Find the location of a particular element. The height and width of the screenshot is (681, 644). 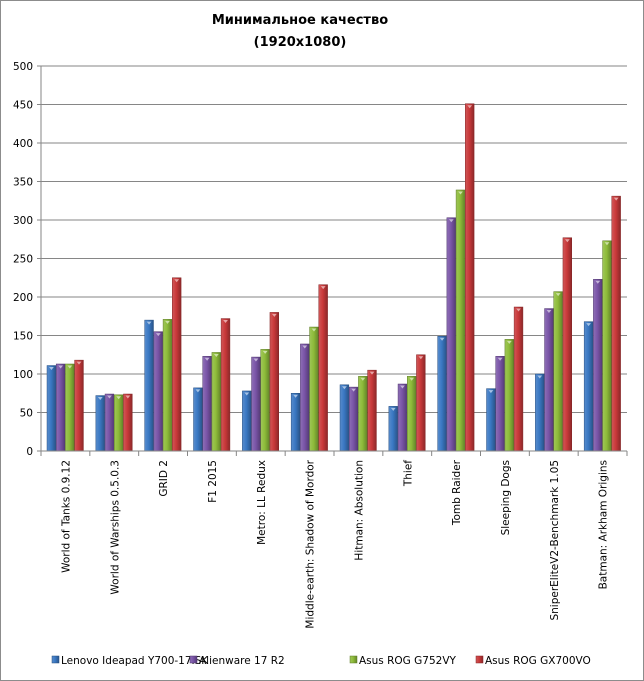

legend-label: Asus ROG GX700VO is located at coordinates (538, 661).